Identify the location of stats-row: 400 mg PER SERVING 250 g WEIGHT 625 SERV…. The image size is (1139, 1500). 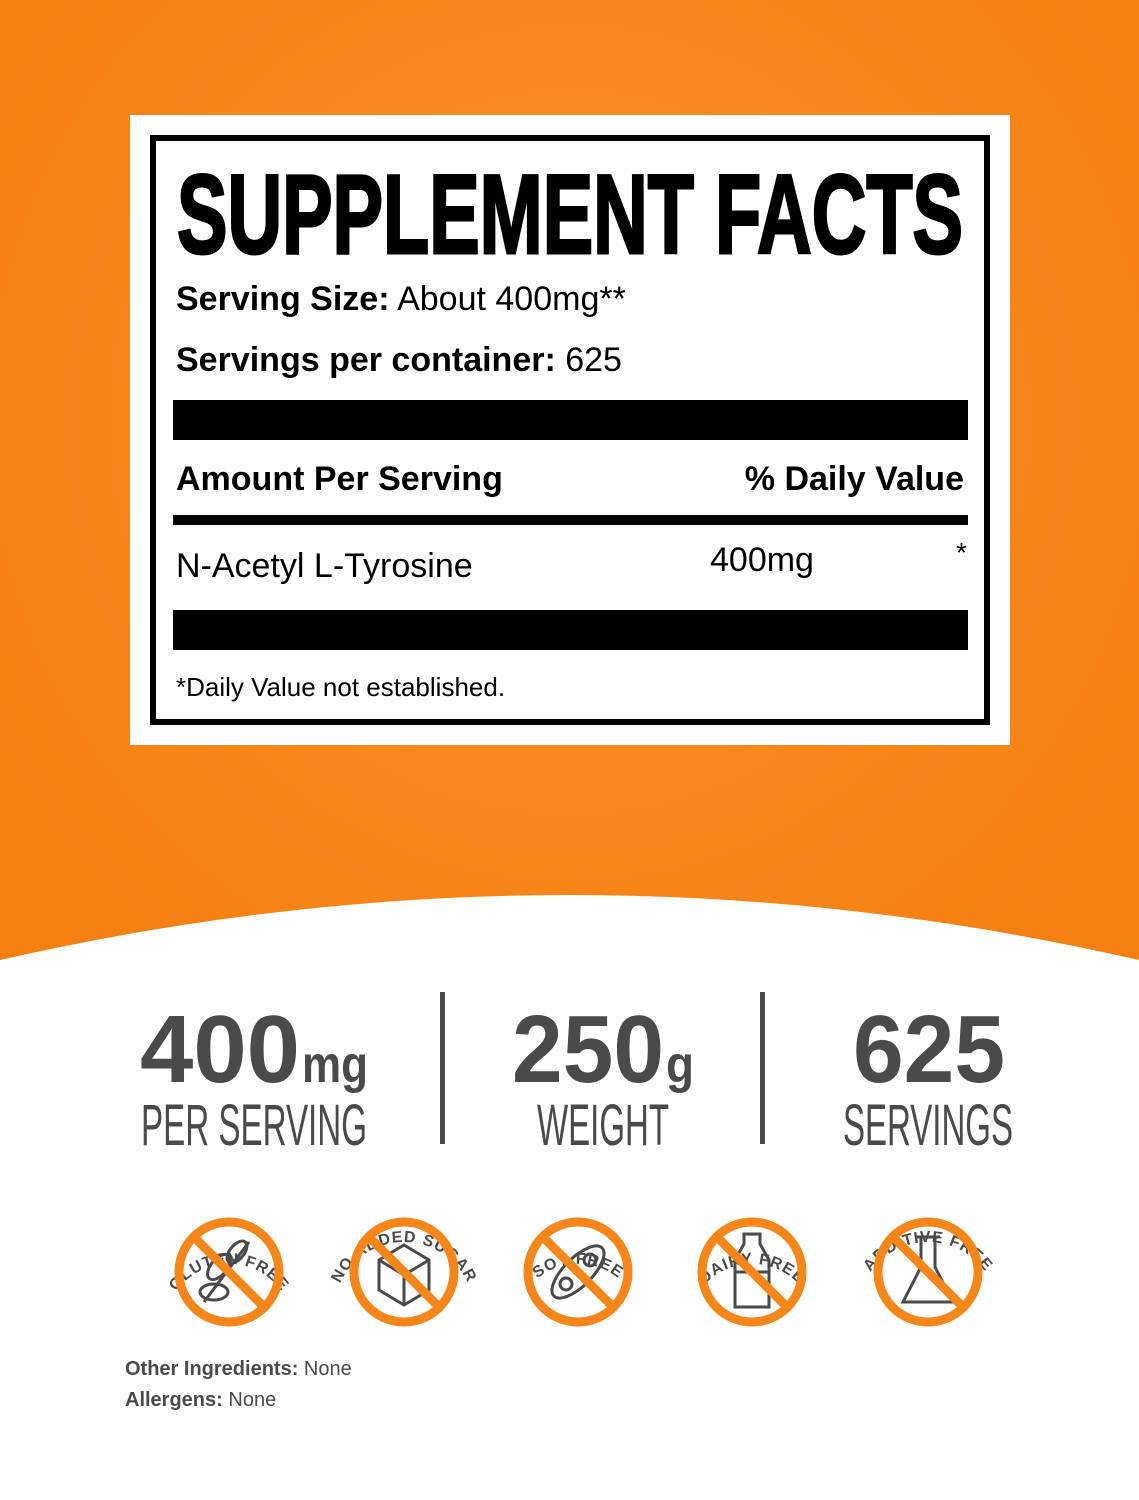
(576, 1073).